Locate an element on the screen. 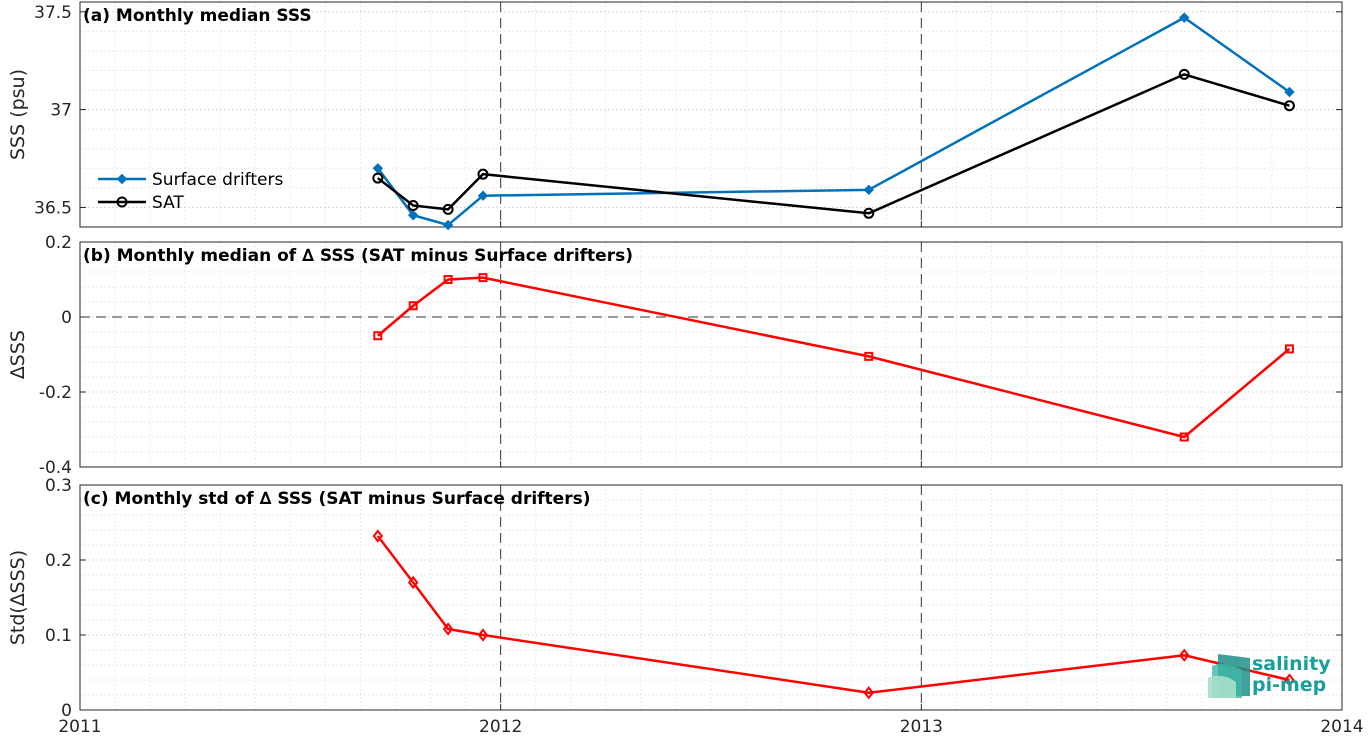  salinity-pi-mep-logo: salinity pi-mep is located at coordinates (1273, 675).